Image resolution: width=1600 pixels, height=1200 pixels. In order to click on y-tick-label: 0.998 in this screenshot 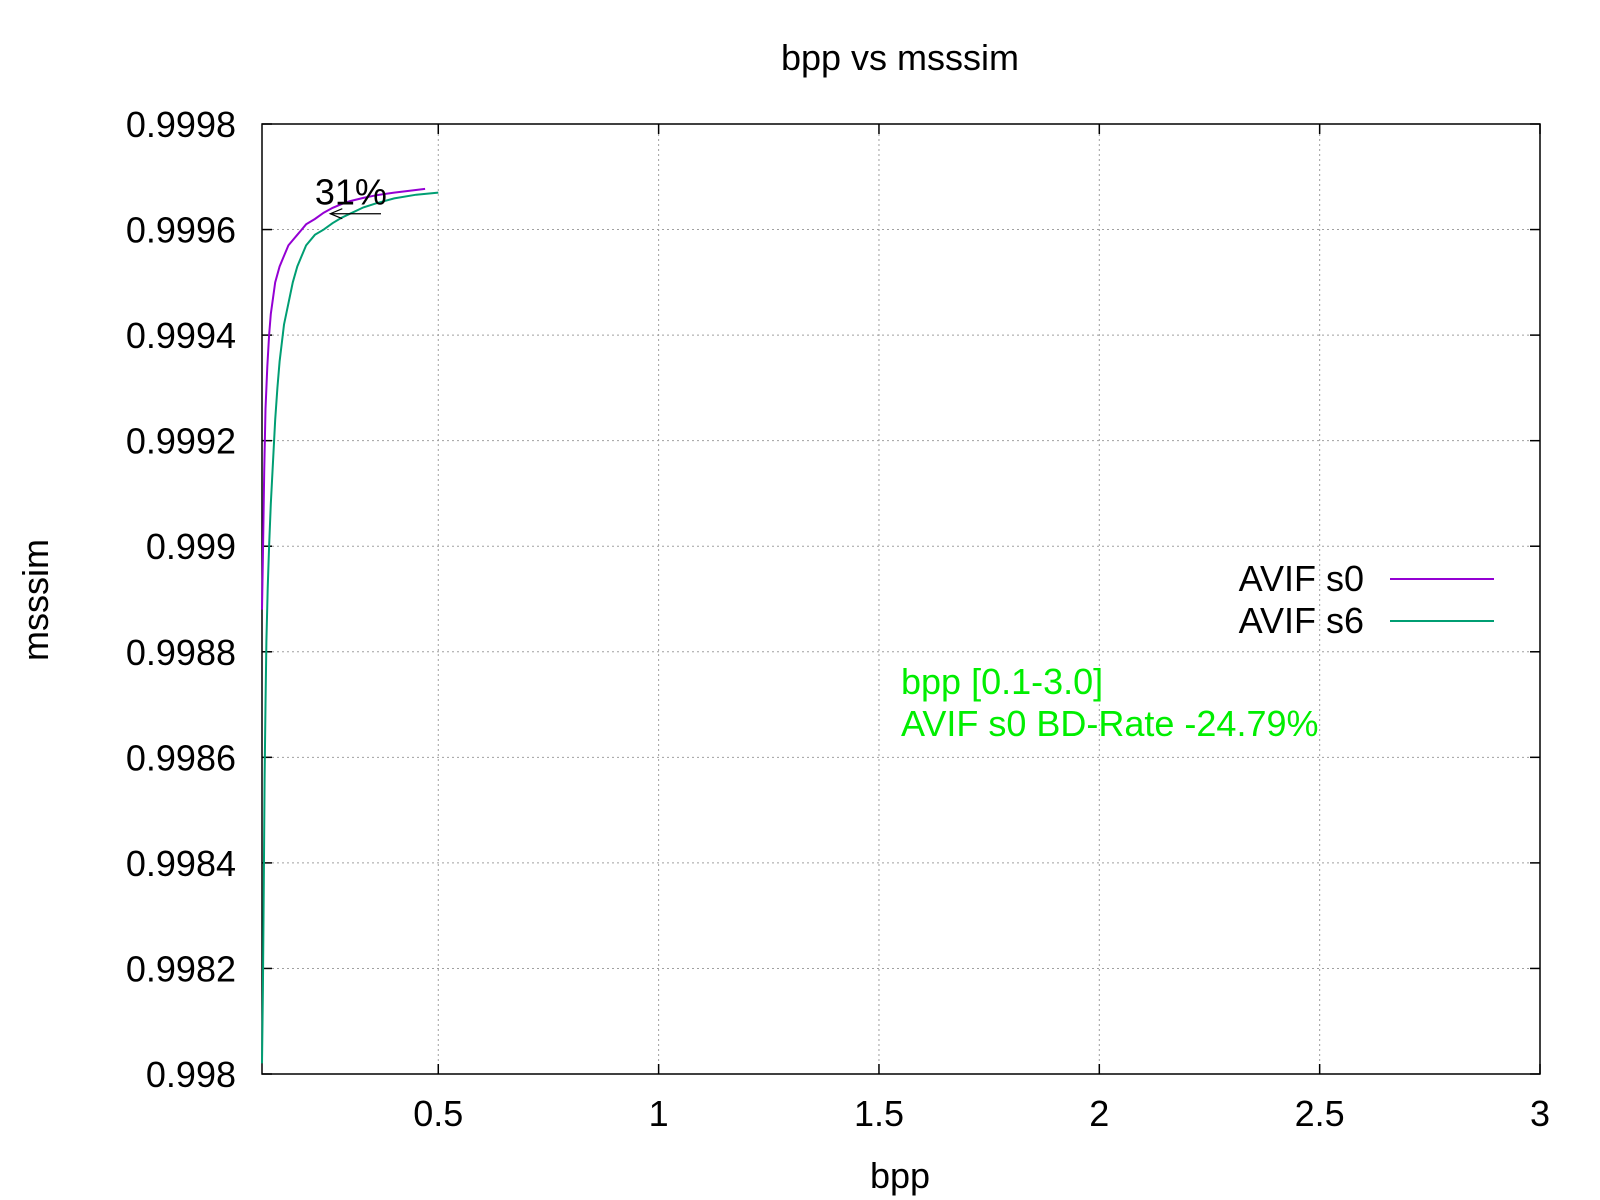, I will do `click(191, 1074)`.